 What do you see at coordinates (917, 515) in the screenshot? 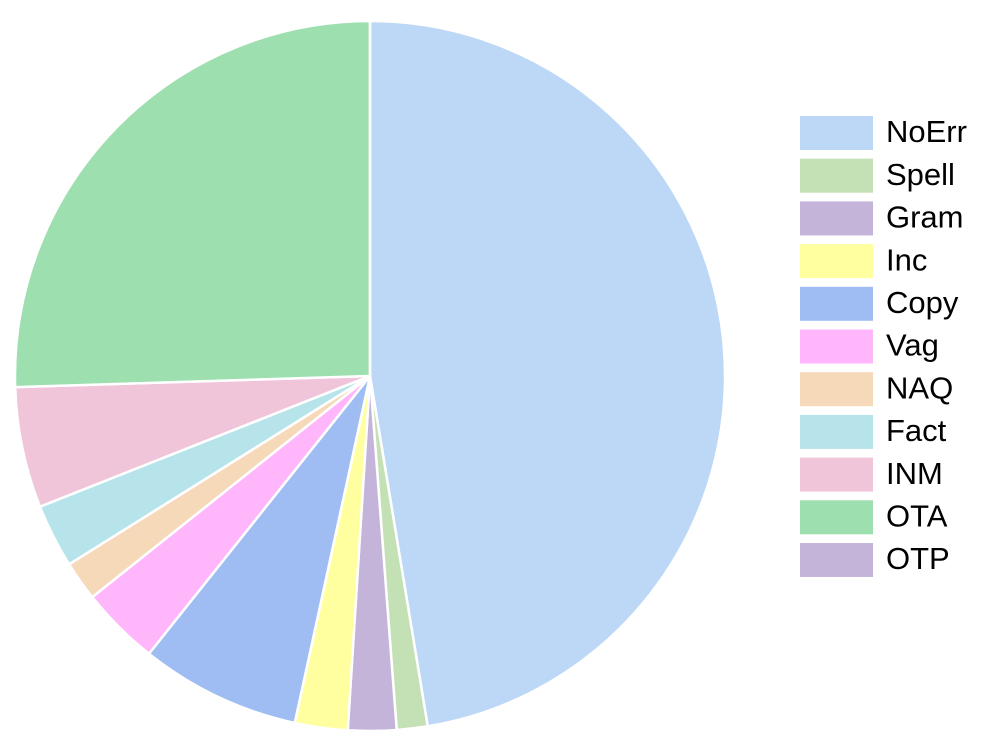
I see `legend-label: OTA` at bounding box center [917, 515].